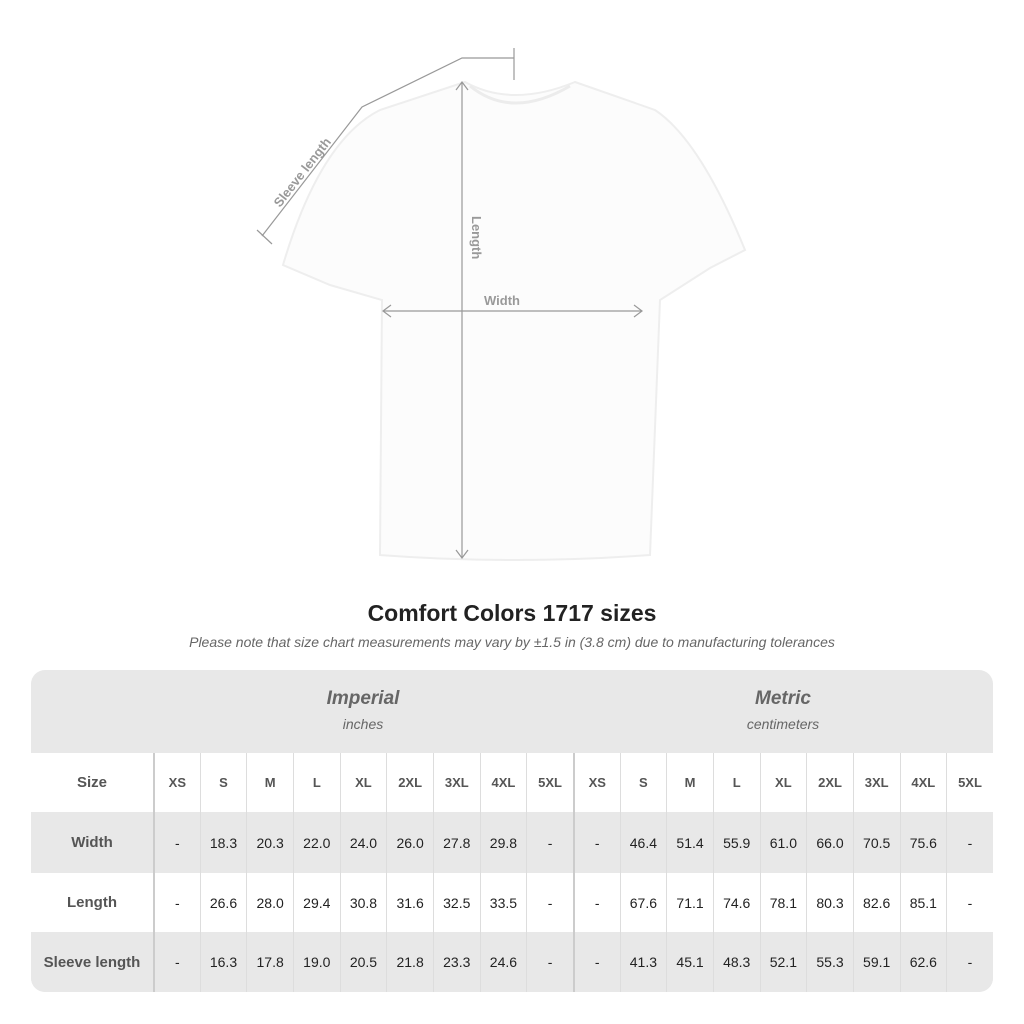  I want to click on value-cell: 78.1, so click(783, 902).